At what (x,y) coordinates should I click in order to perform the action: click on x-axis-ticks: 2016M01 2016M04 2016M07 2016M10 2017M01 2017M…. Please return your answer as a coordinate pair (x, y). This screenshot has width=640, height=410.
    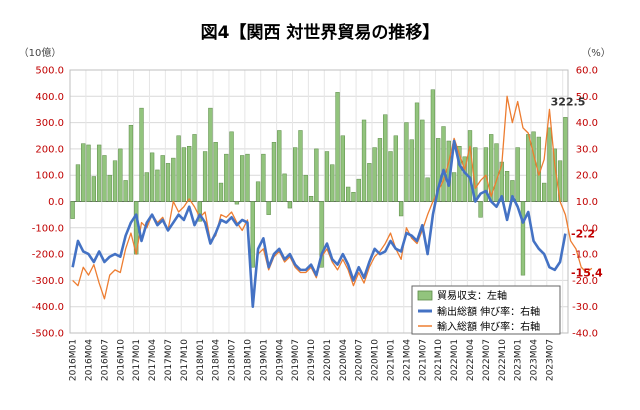
    Looking at the image, I should click on (312, 360).